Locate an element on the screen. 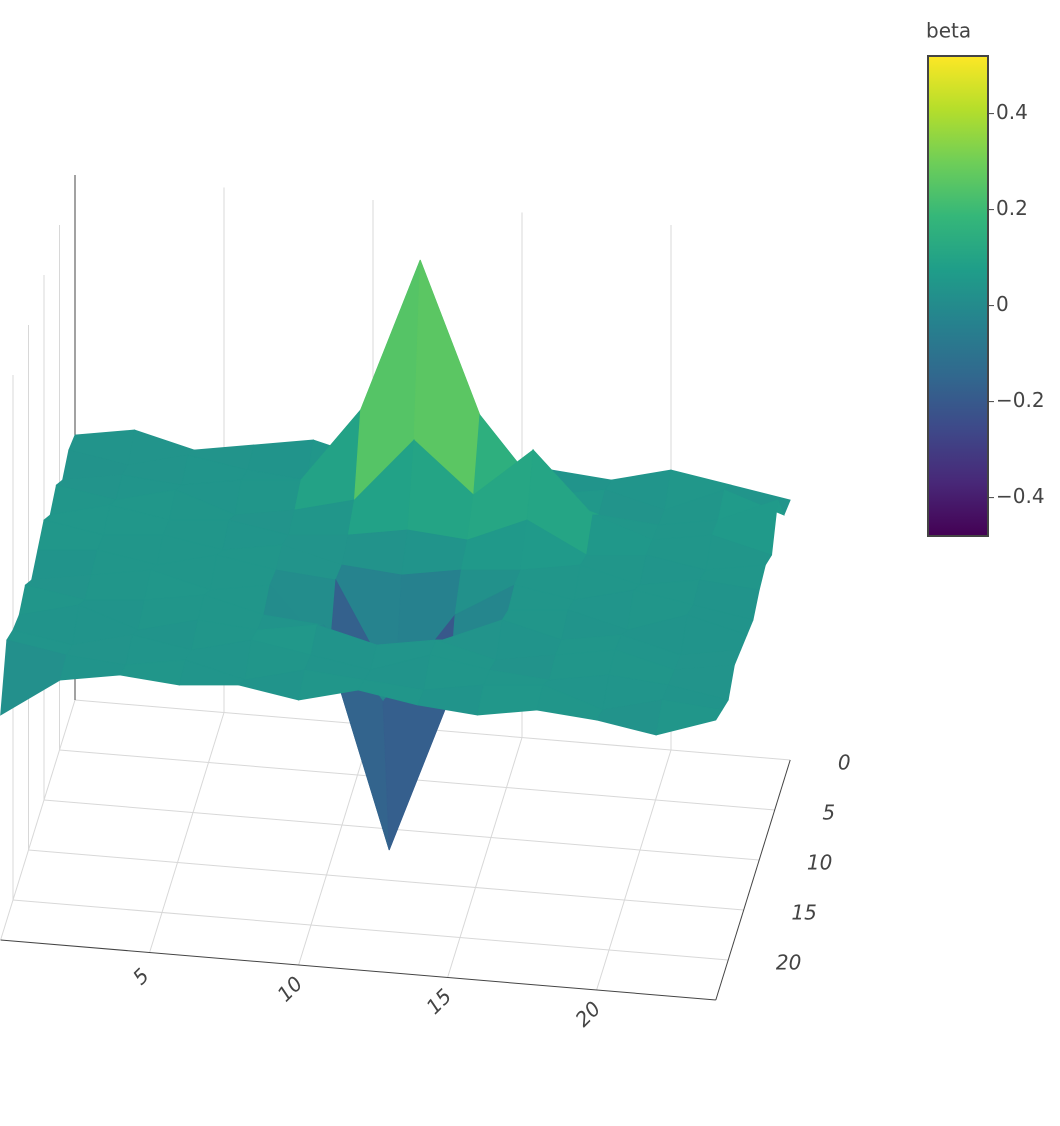 This screenshot has width=1060, height=1126. colorbar-scale is located at coordinates (958, 296).